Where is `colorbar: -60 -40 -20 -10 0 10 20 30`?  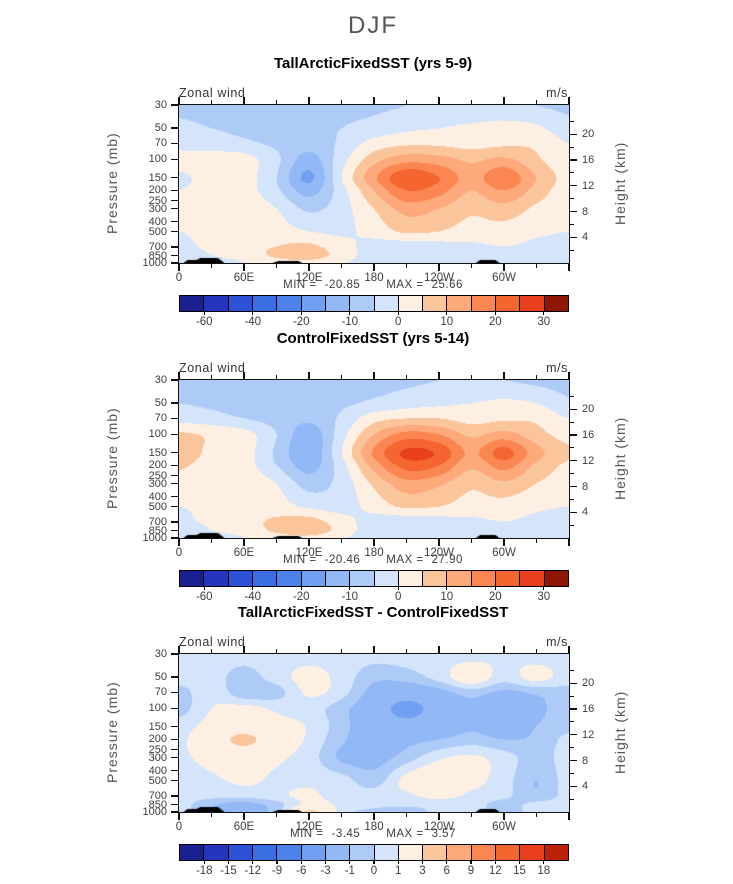 colorbar: -60 -40 -20 -10 0 10 20 30 is located at coordinates (374, 586).